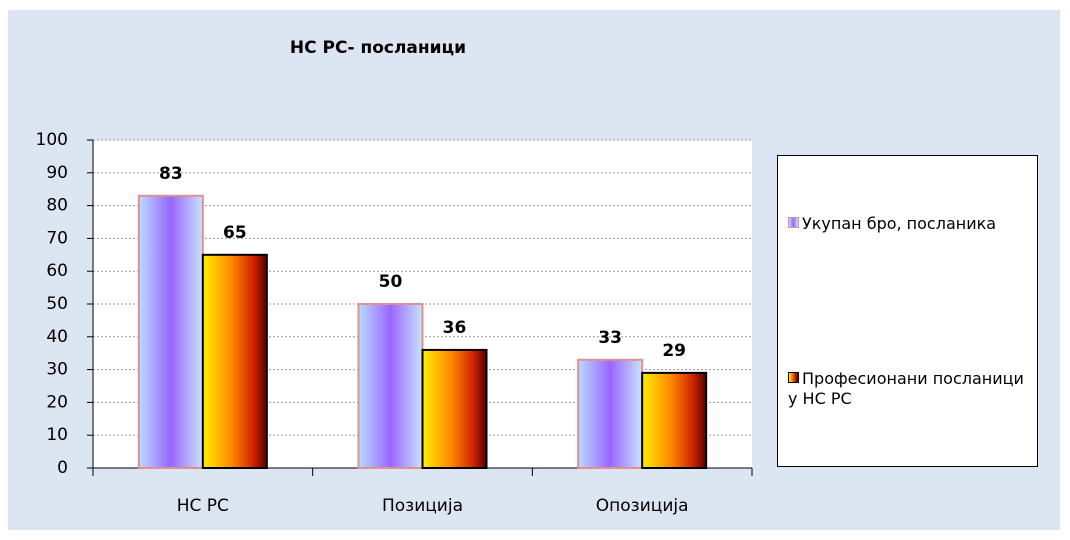 Image resolution: width=1070 pixels, height=540 pixels. Describe the element at coordinates (57, 337) in the screenshot. I see `y-tick-label: 40` at that location.